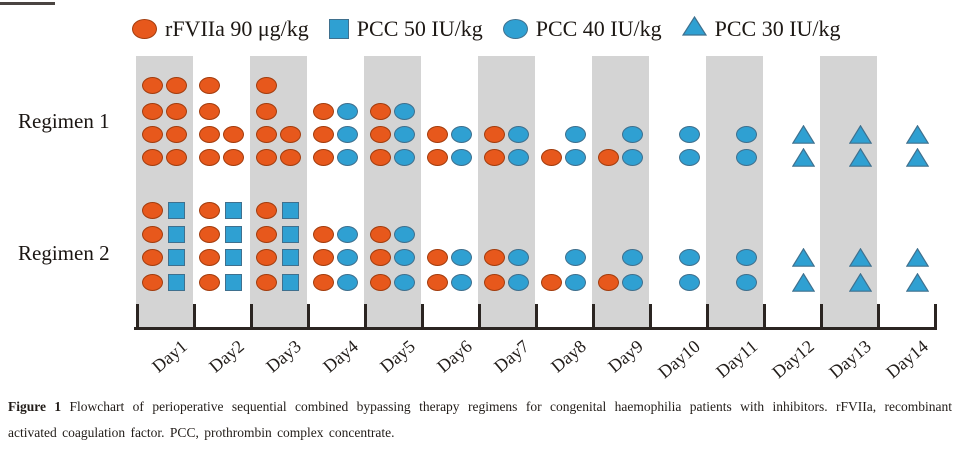 The height and width of the screenshot is (461, 960). Describe the element at coordinates (511, 356) in the screenshot. I see `axis-label-day7: Day7` at that location.